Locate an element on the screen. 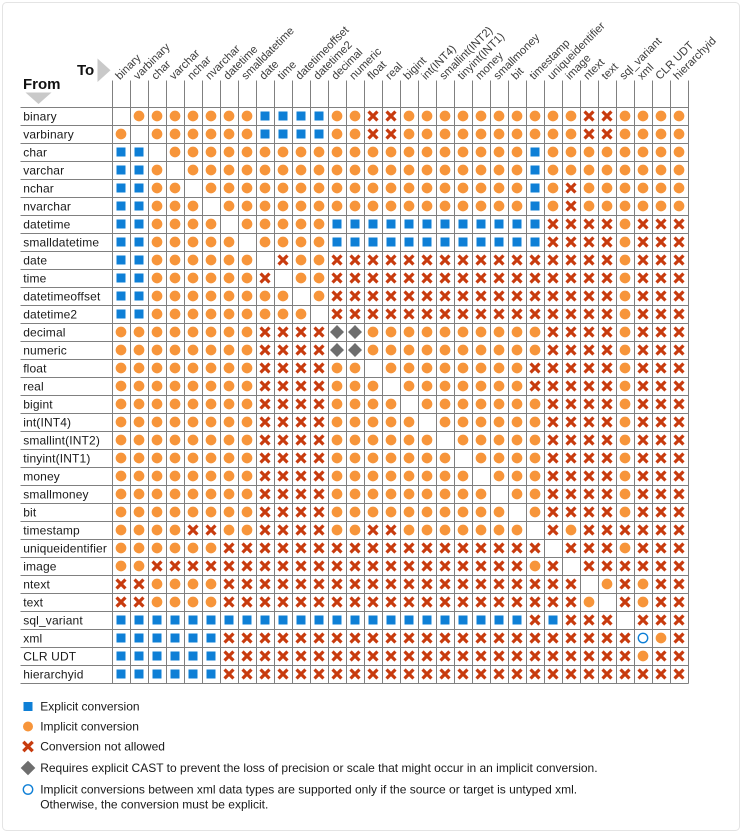 Image resolution: width=742 pixels, height=833 pixels. svg-text: smalldatetime is located at coordinates (61, 243).